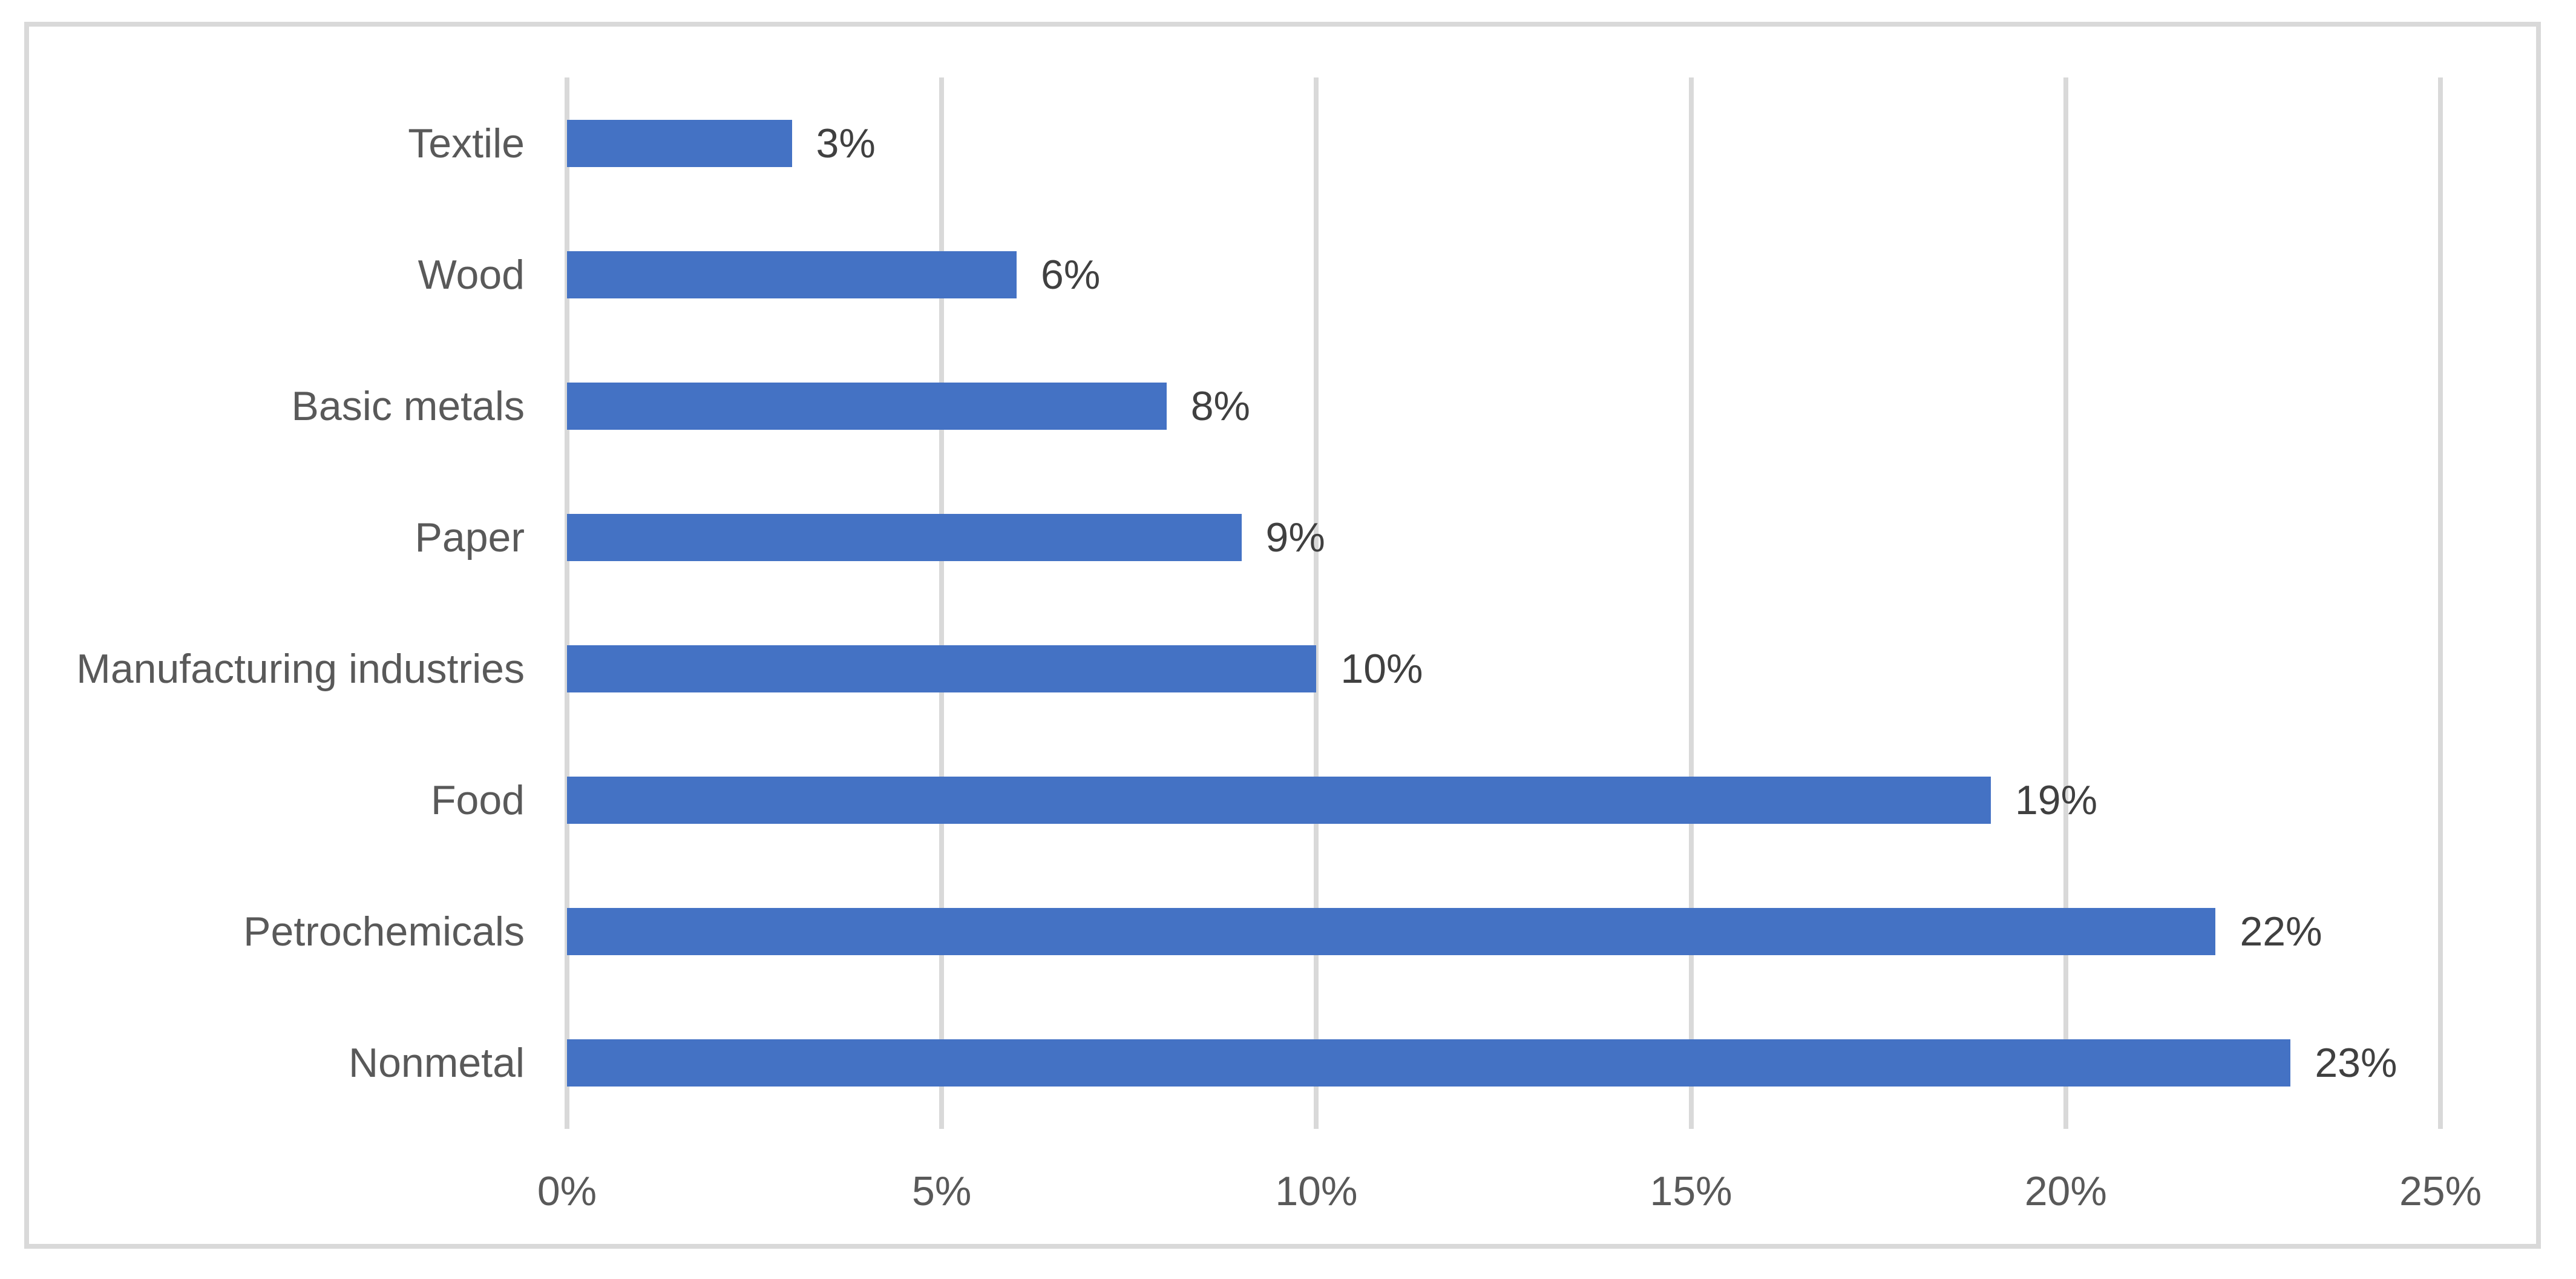 Image resolution: width=2576 pixels, height=1279 pixels. What do you see at coordinates (2056, 800) in the screenshot?
I see `bar-value-label: 19%` at bounding box center [2056, 800].